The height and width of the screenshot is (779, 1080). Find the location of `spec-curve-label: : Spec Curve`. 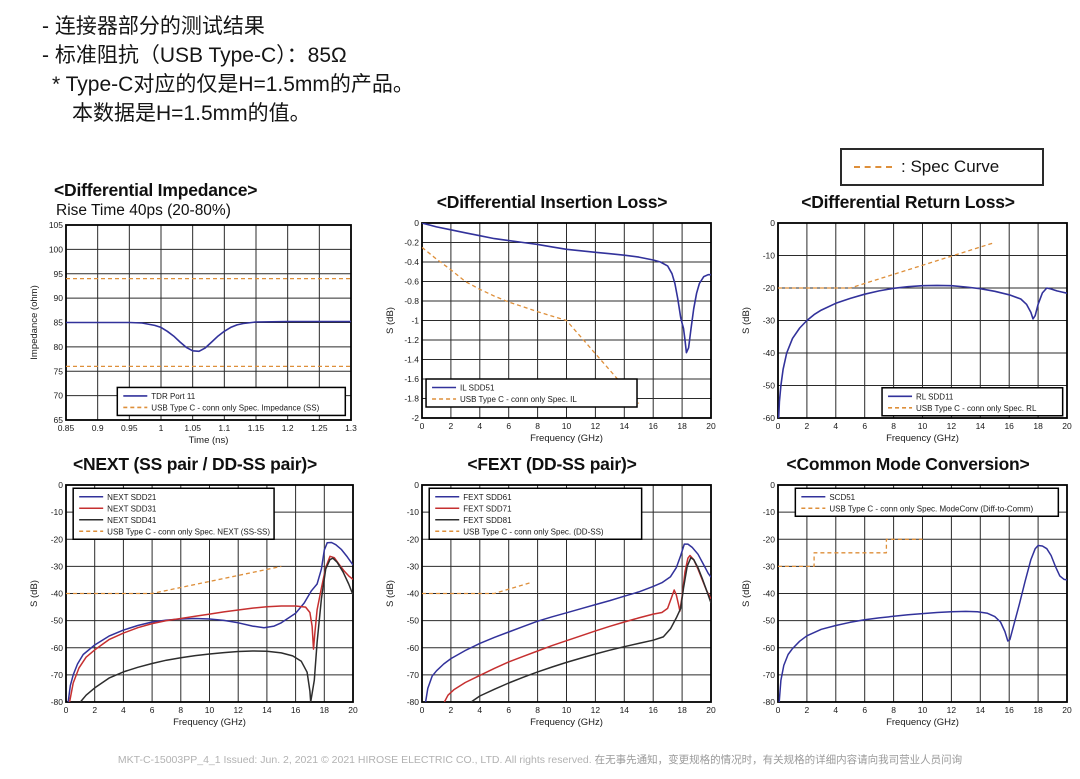

spec-curve-label: : Spec Curve is located at coordinates (950, 166).